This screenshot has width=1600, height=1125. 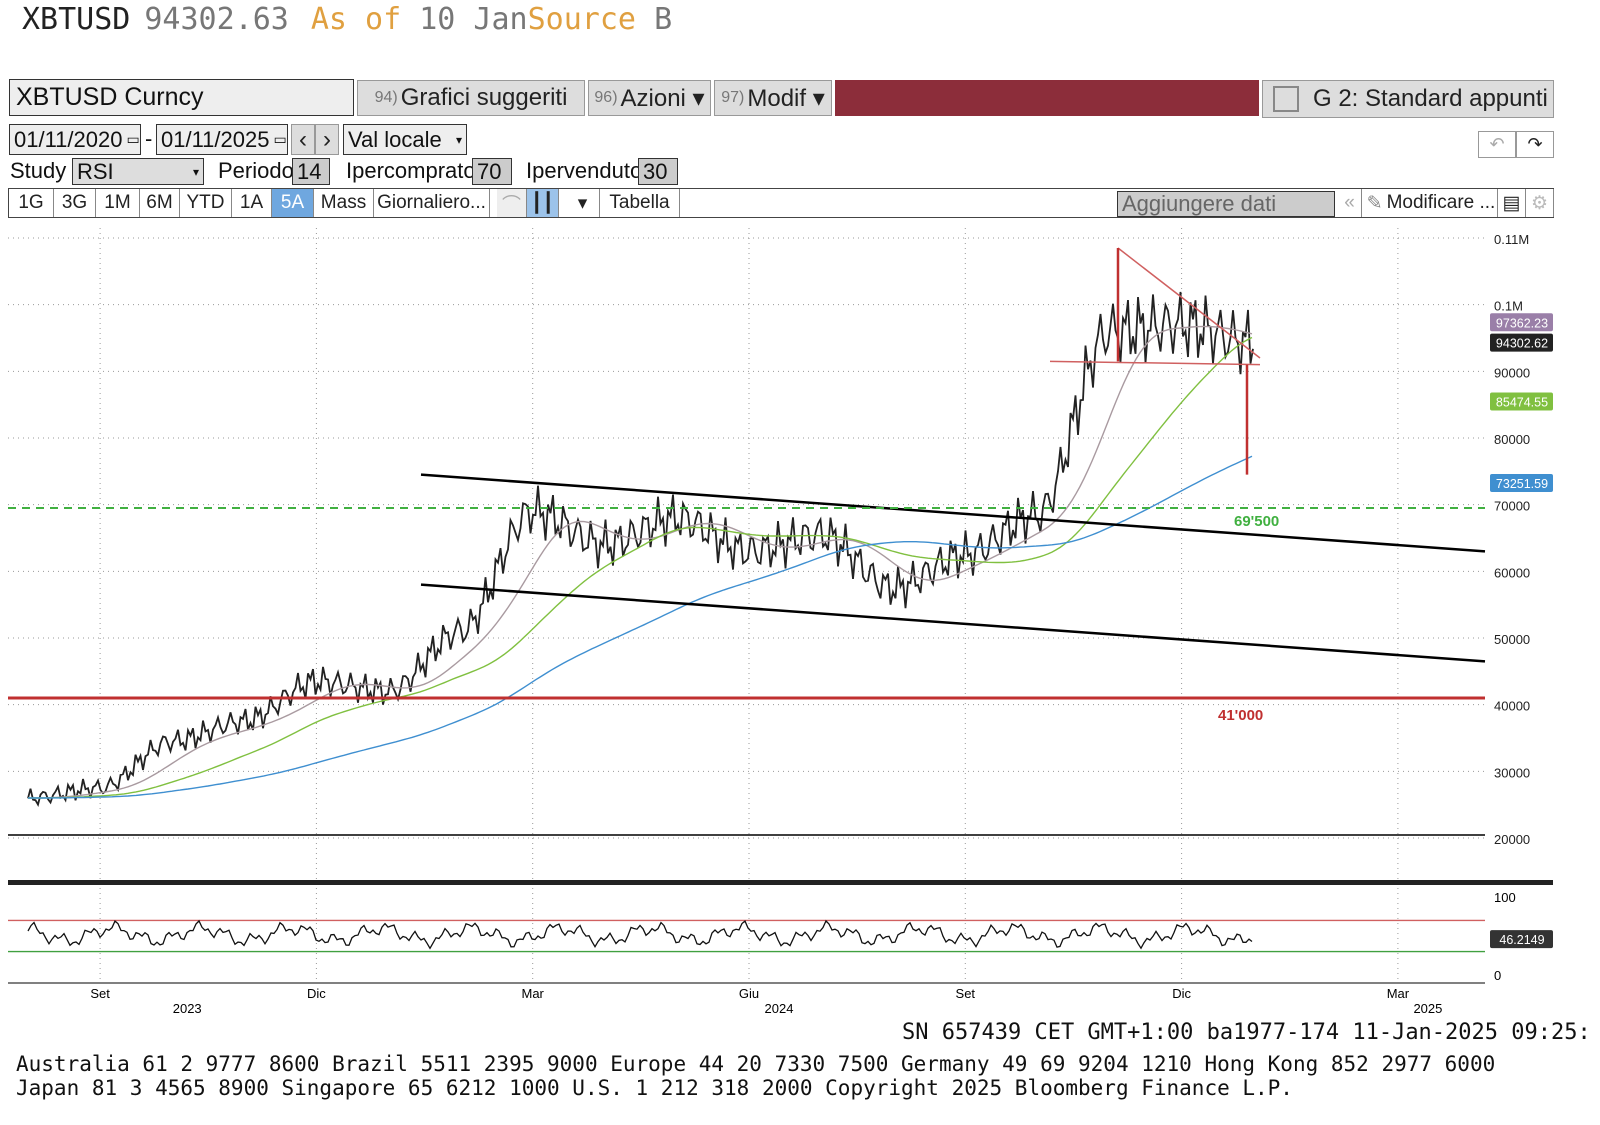 I want to click on x-year-label: 2024, so click(x=779, y=1008).